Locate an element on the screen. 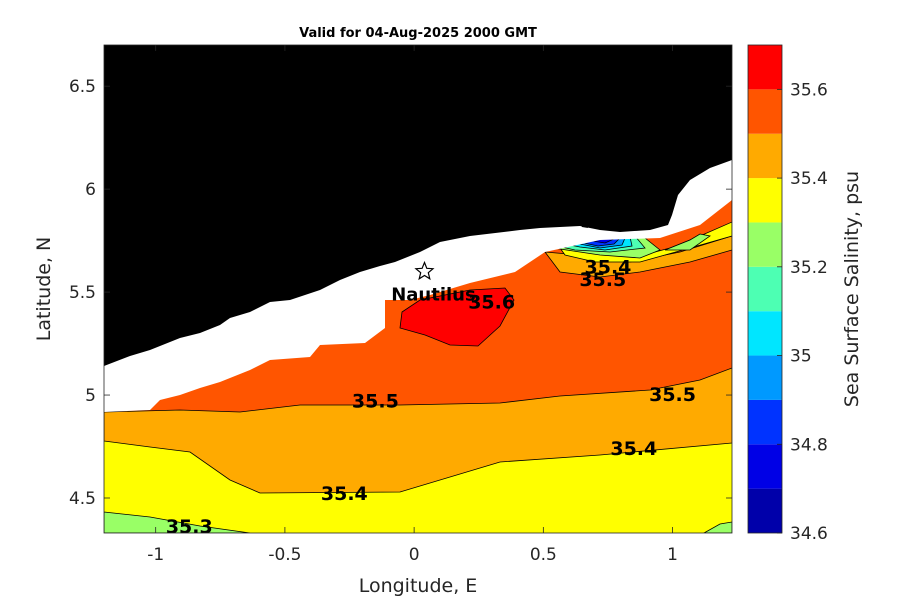 The image size is (900, 600). x-tick-label: 1 is located at coordinates (672, 555).